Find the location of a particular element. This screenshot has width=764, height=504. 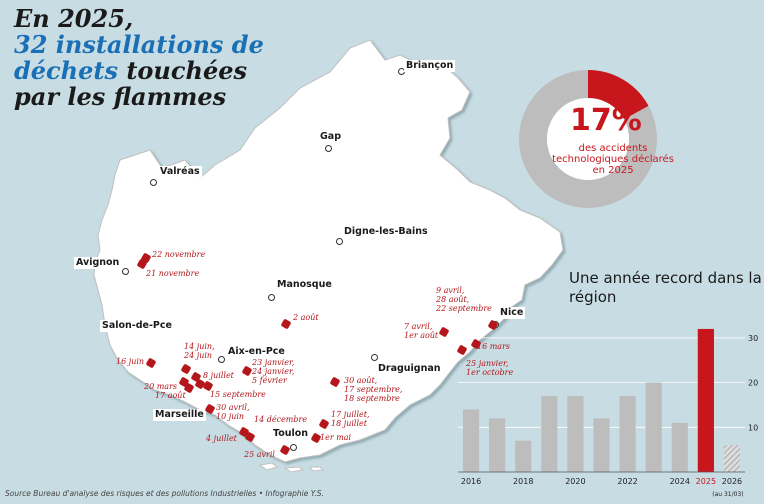

city-label-avignon: Avignon is located at coordinates (98, 263).